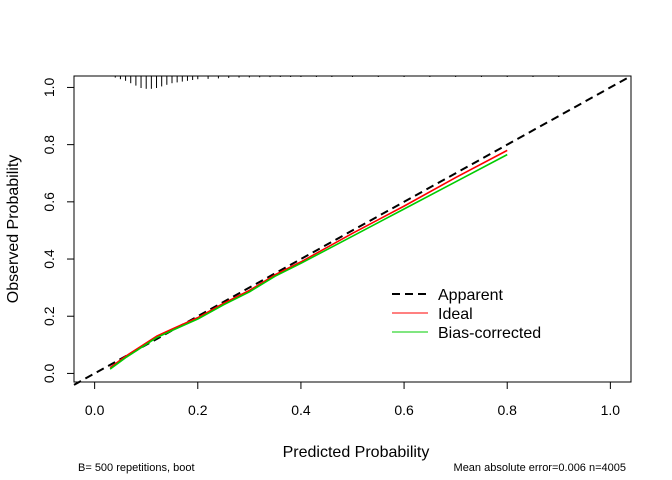 This screenshot has width=672, height=480. Describe the element at coordinates (49, 259) in the screenshot. I see `y-tick-label: 0.4` at that location.